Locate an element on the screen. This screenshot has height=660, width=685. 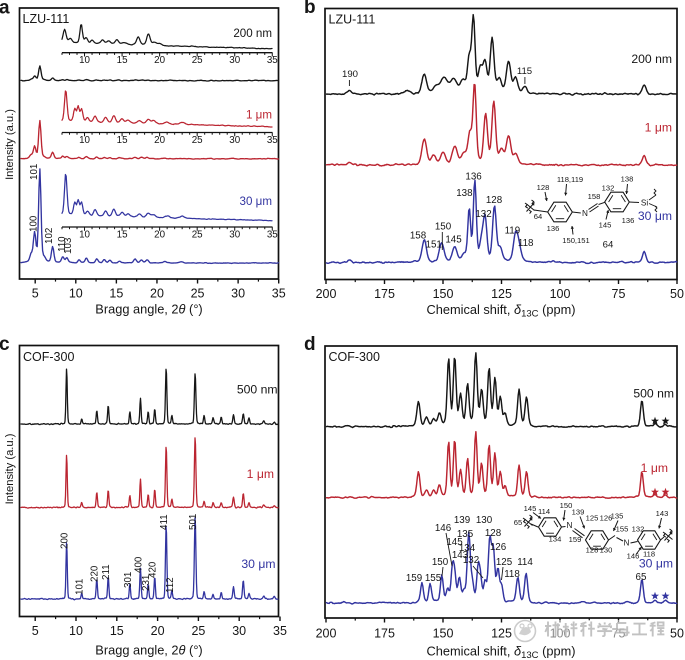
svg-text: 114 is located at coordinates (525, 562).